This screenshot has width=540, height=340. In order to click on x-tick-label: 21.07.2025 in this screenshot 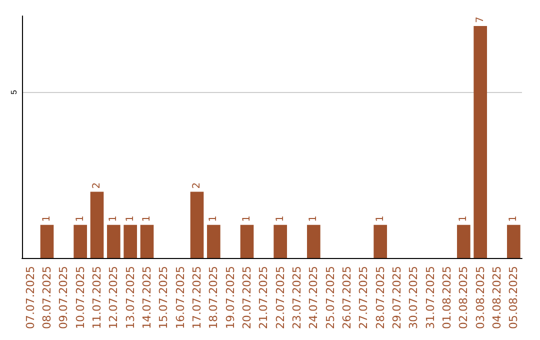, I will do `click(263, 298)`.